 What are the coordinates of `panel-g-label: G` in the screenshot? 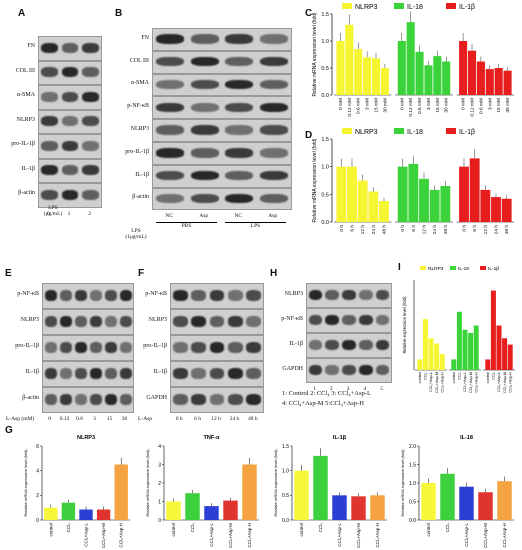 It's located at (9, 430).